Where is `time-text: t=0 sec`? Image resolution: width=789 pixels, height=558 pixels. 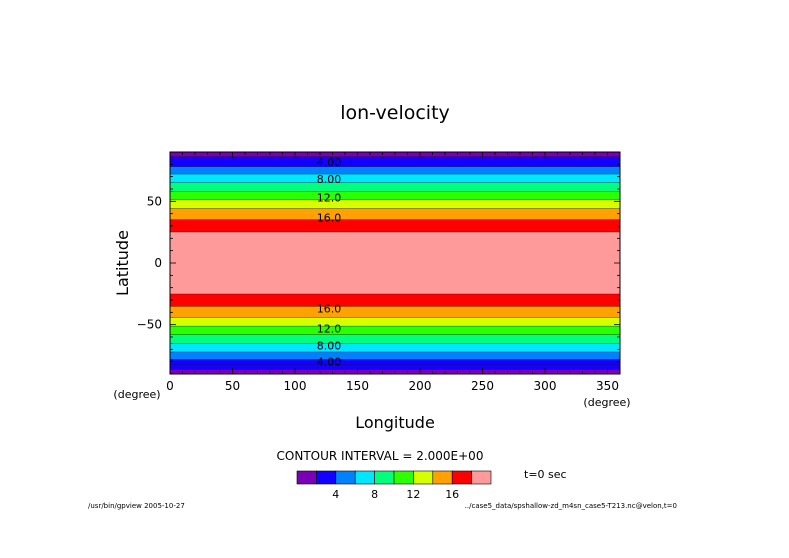 time-text: t=0 sec is located at coordinates (545, 474).